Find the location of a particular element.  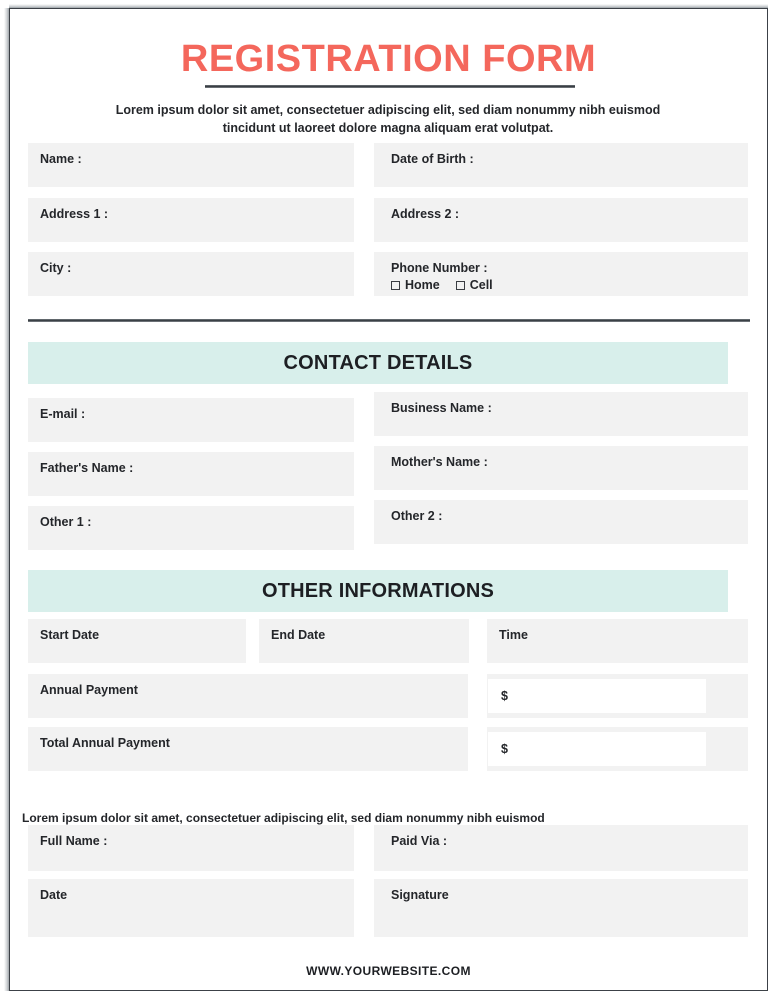

field-label: Address 1 : is located at coordinates (74, 214).